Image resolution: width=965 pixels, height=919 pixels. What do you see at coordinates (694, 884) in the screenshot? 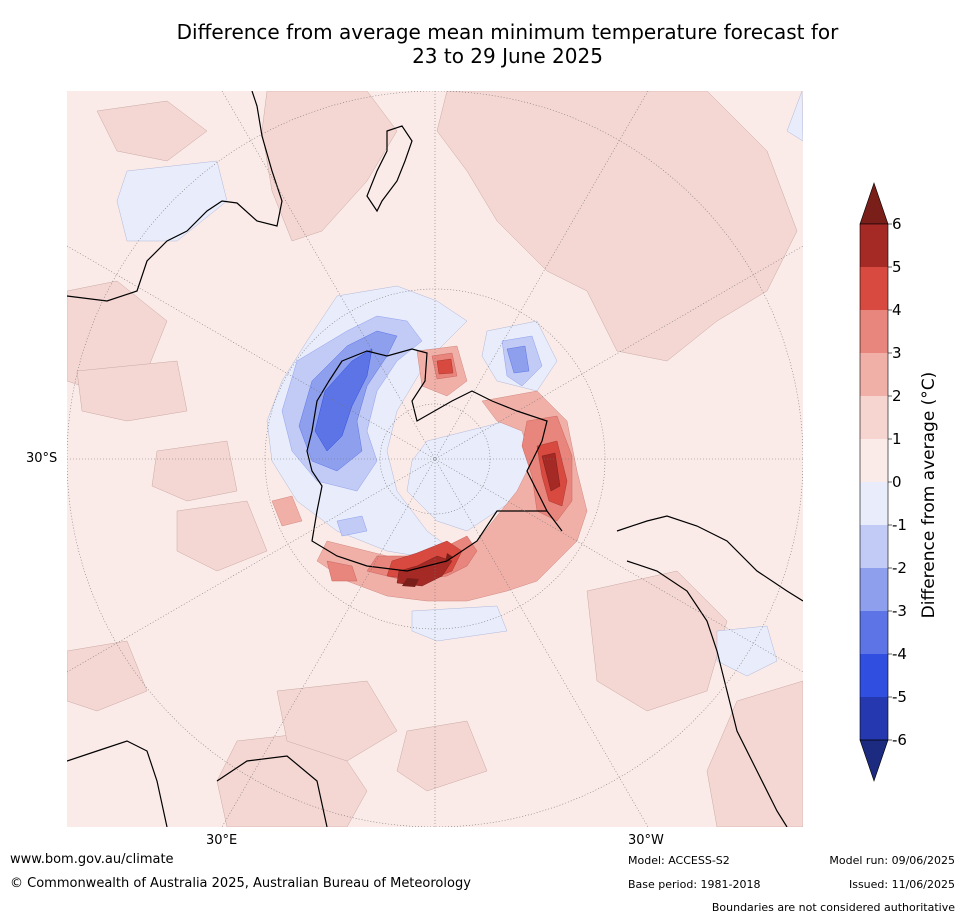
I see `footer-base-period: Base period: 1981-2018` at bounding box center [694, 884].